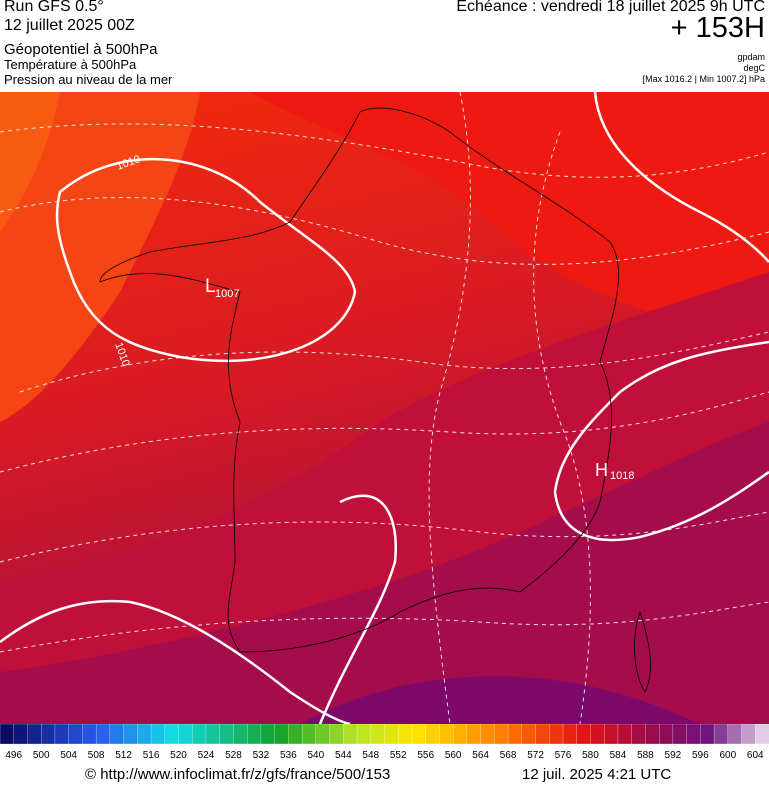 Image resolution: width=769 pixels, height=786 pixels. I want to click on colorbar-label: 564, so click(480, 755).